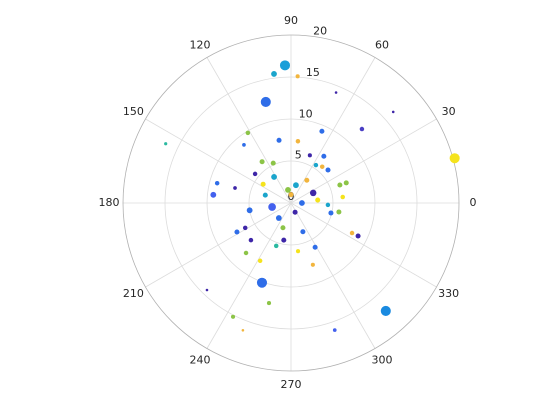 The height and width of the screenshot is (420, 560). I want to click on theta-tick-label: 60, so click(382, 44).